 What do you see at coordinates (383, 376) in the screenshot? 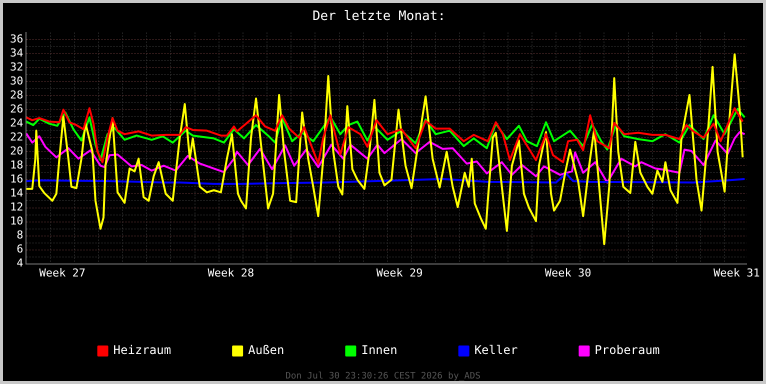
I see `text: Don Jul 30 23:30:26 CEST 2026 by_ADS` at bounding box center [383, 376].